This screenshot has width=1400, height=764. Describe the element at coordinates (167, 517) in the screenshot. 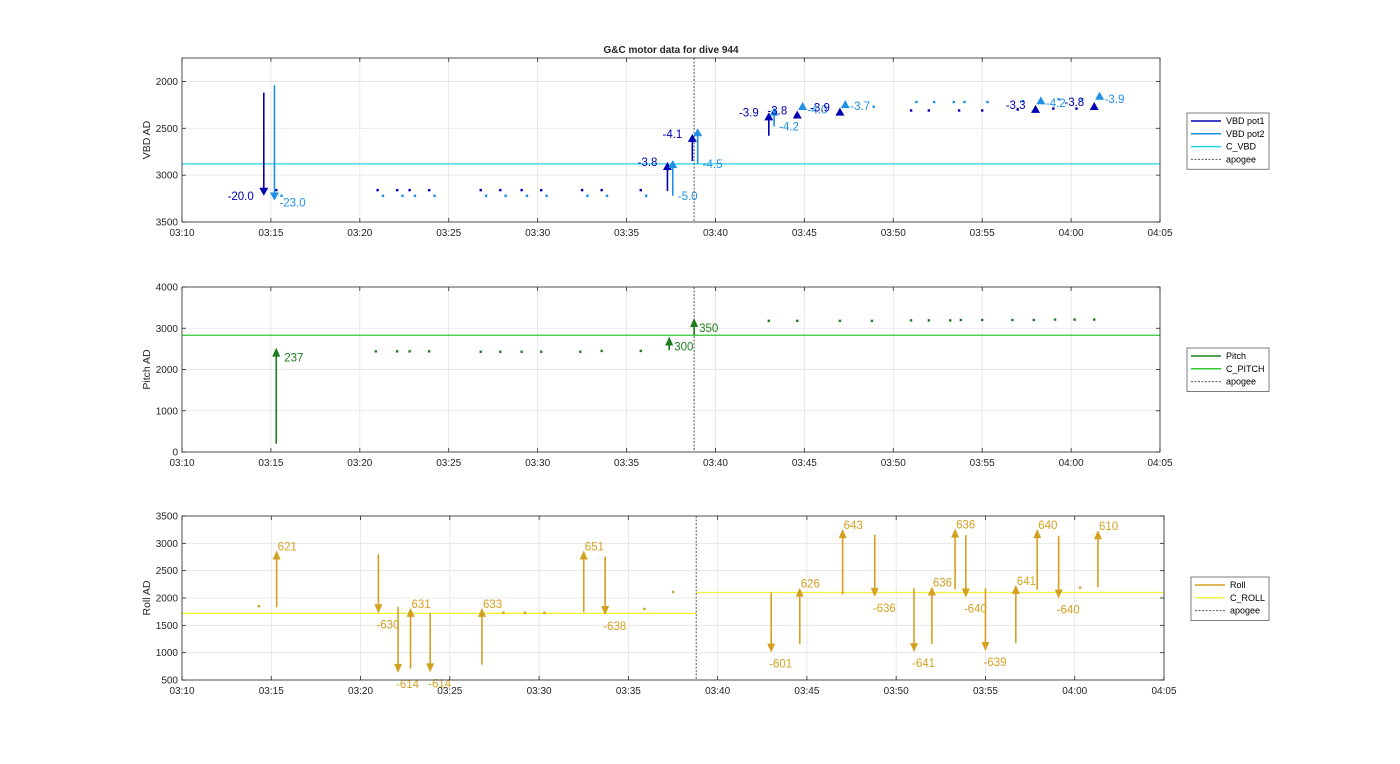

I see `y-tick-label: 3500` at that location.